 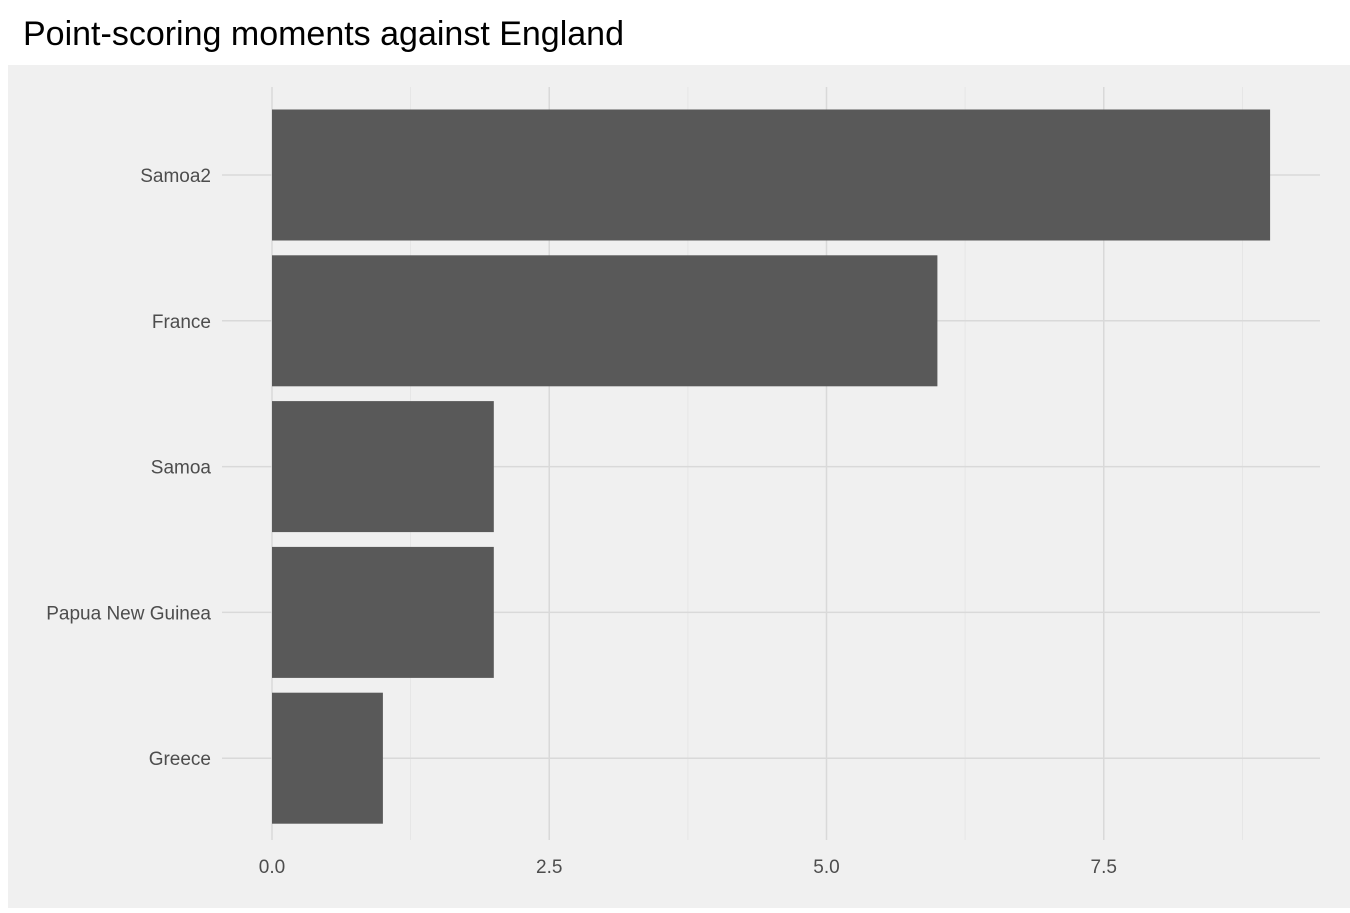 What do you see at coordinates (549, 867) in the screenshot?
I see `x-tick-label: 2.5` at bounding box center [549, 867].